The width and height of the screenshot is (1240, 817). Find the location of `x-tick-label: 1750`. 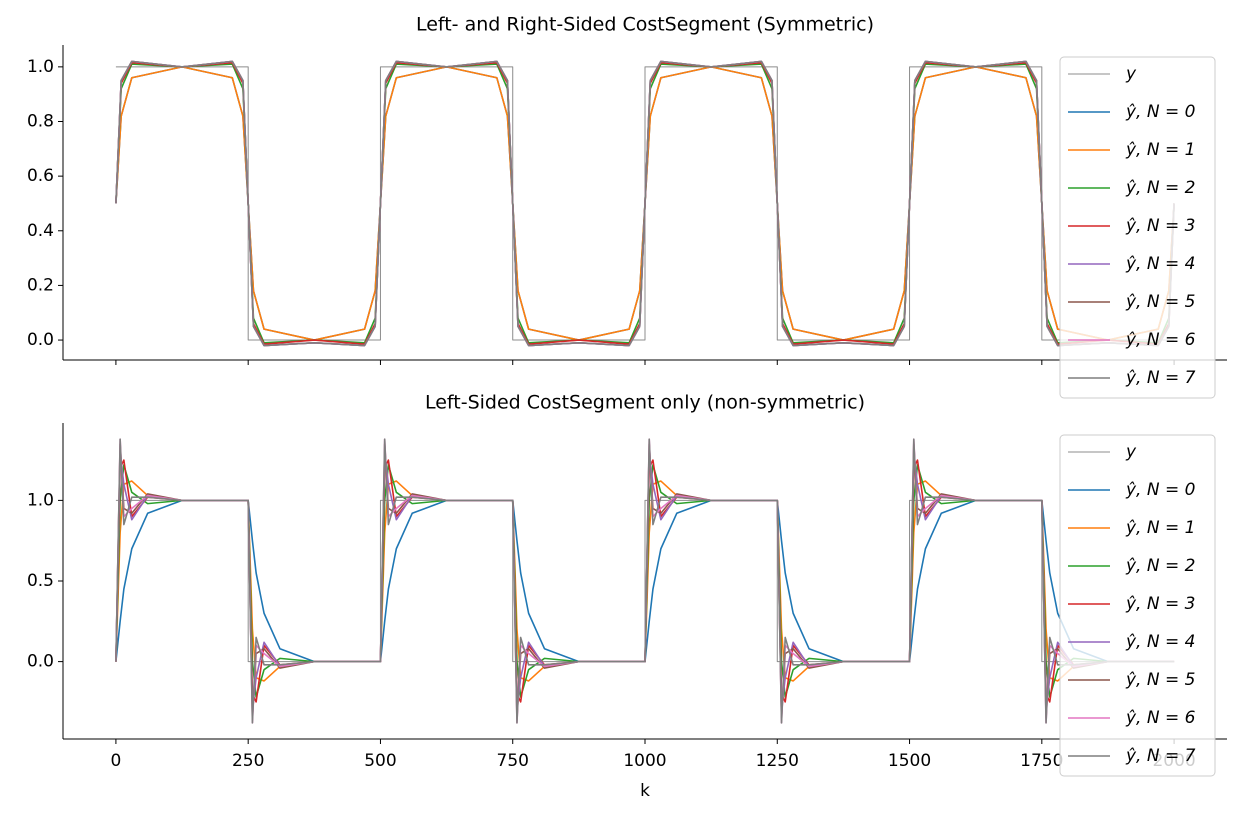

x-tick-label: 1750 is located at coordinates (1041, 761).